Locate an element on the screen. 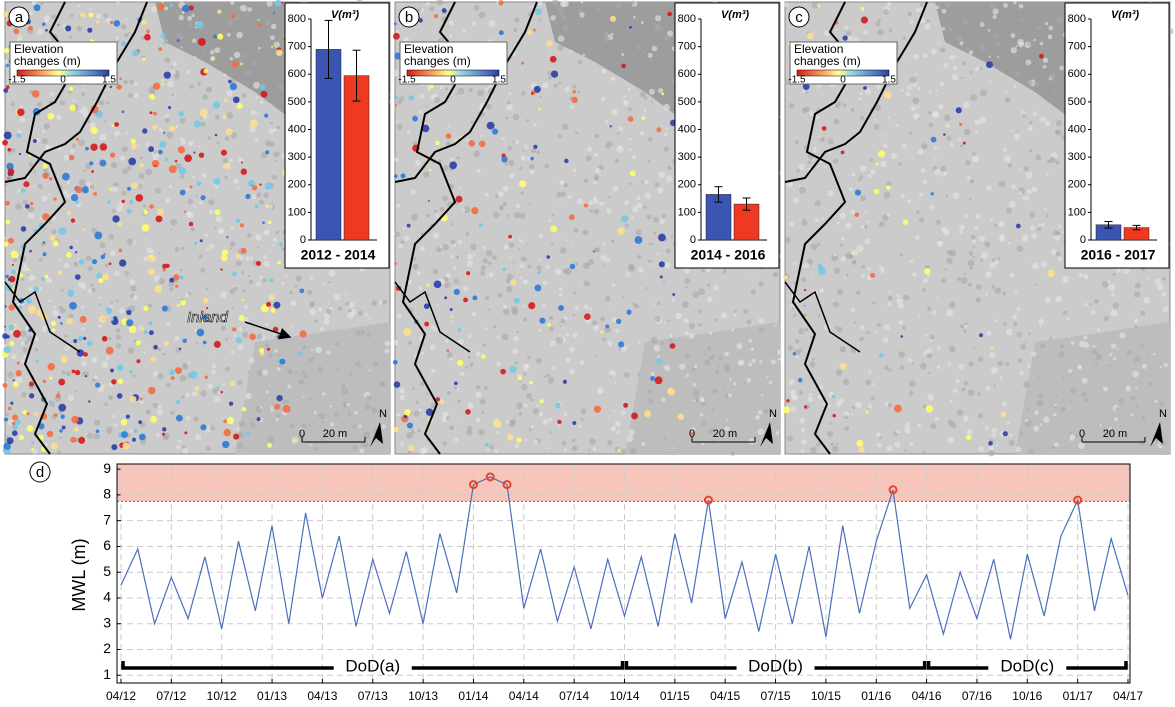 The width and height of the screenshot is (1175, 707). north-arrow is located at coordinates (376, 434).